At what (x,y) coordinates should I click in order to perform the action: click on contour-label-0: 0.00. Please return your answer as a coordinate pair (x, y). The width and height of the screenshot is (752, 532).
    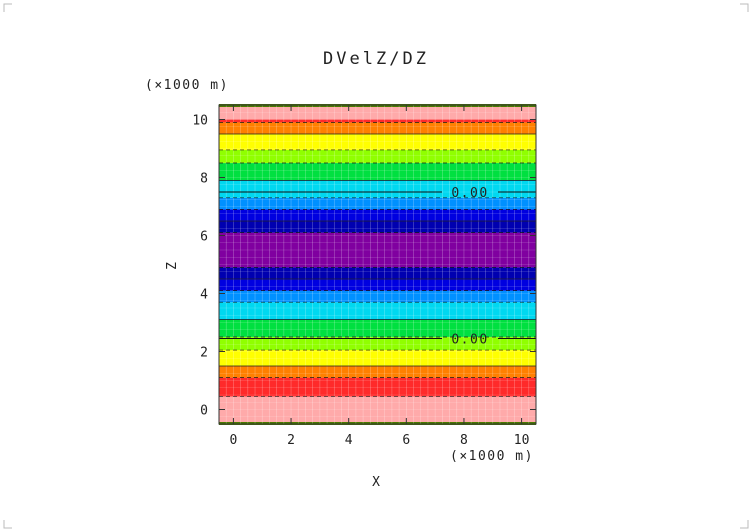
    Looking at the image, I should click on (469, 339).